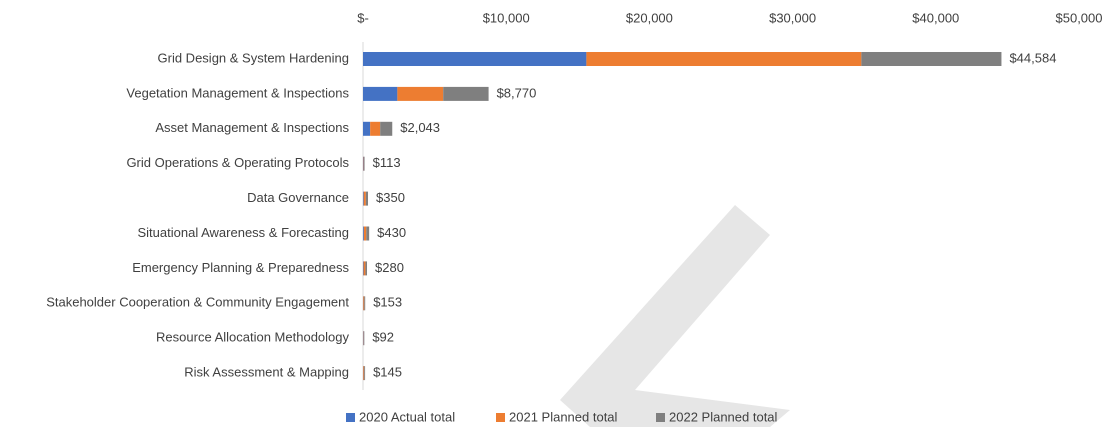  Describe the element at coordinates (506, 17) in the screenshot. I see `x-tick-label: $10,000` at that location.